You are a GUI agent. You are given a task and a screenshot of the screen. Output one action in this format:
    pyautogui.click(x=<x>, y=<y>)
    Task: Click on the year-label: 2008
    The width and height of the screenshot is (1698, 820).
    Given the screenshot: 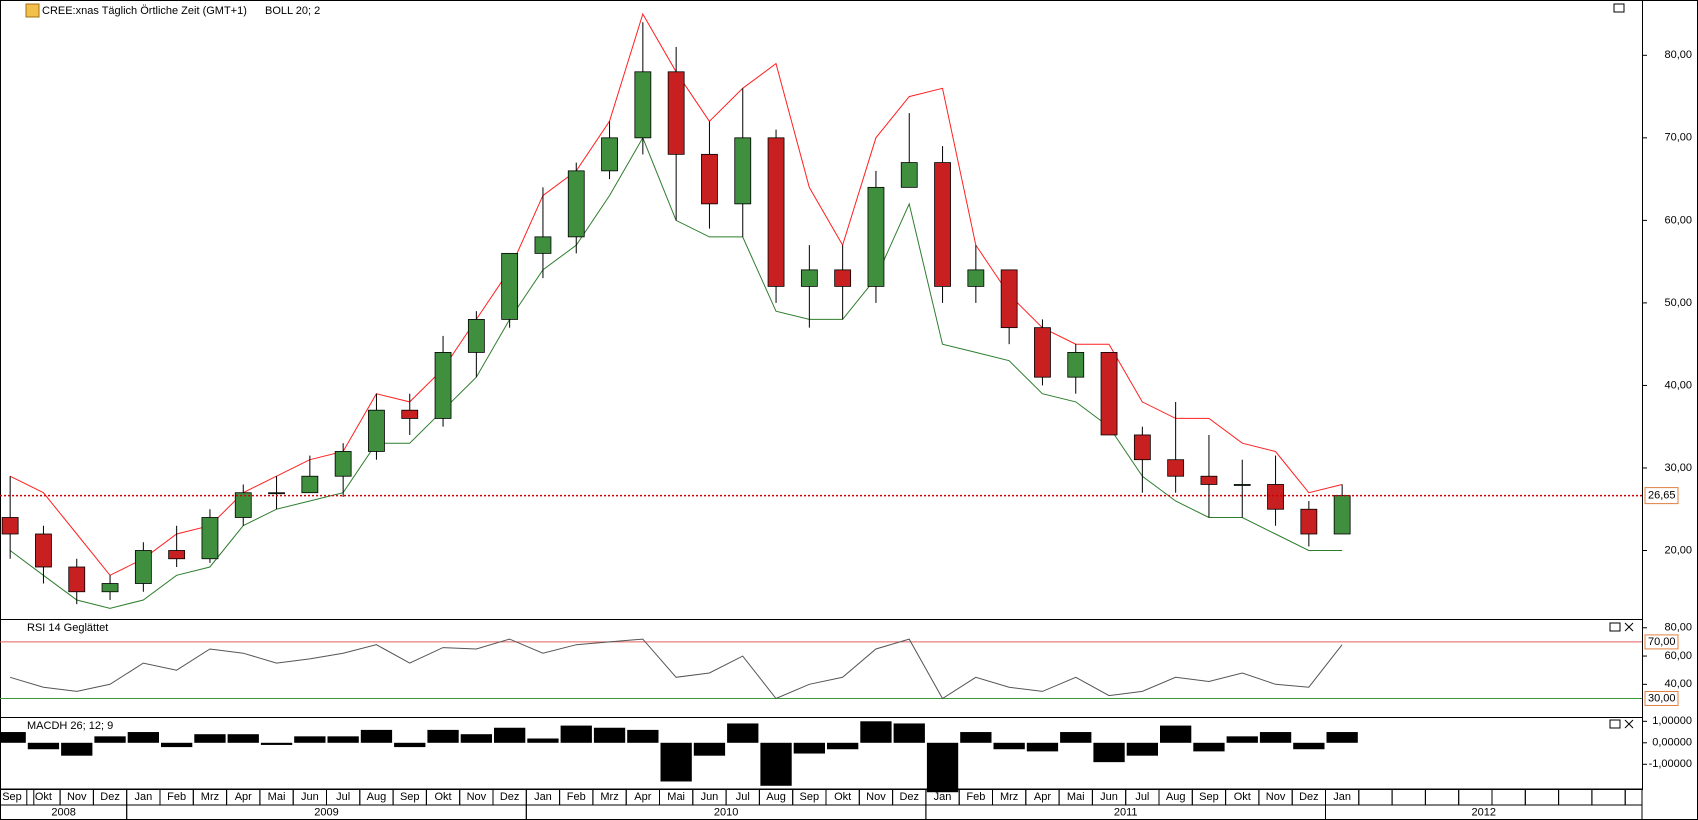 What is the action you would take?
    pyautogui.click(x=63, y=812)
    